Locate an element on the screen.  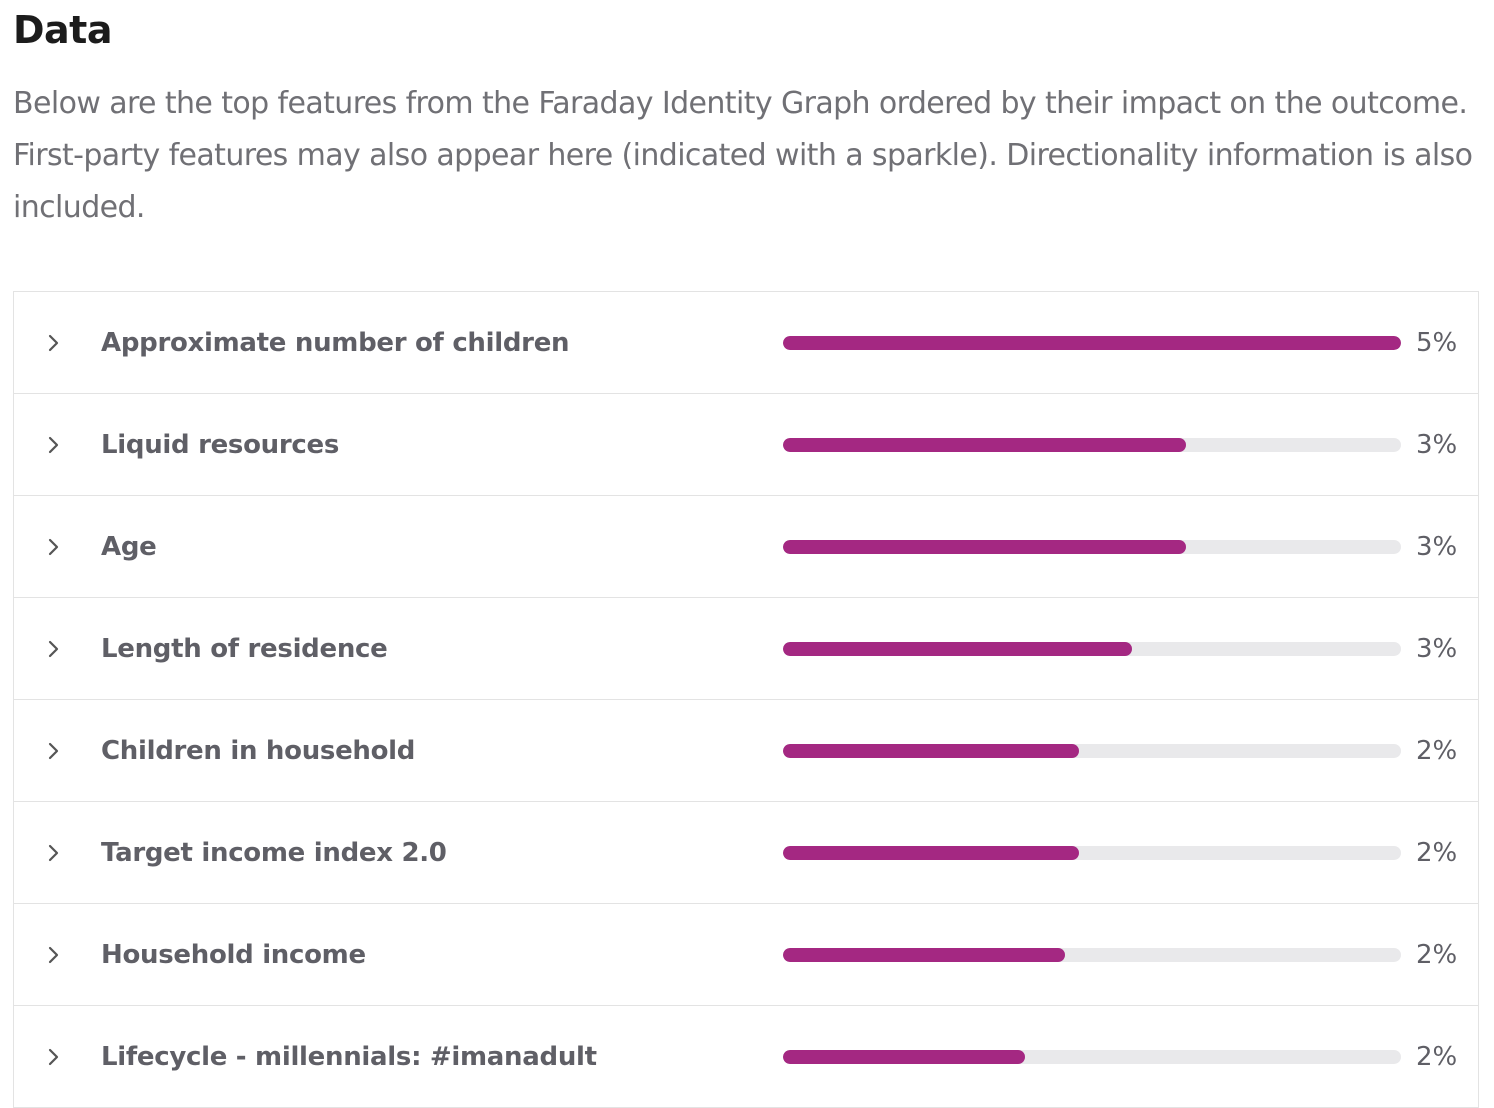
feature-row: Age 3% is located at coordinates (746, 547).